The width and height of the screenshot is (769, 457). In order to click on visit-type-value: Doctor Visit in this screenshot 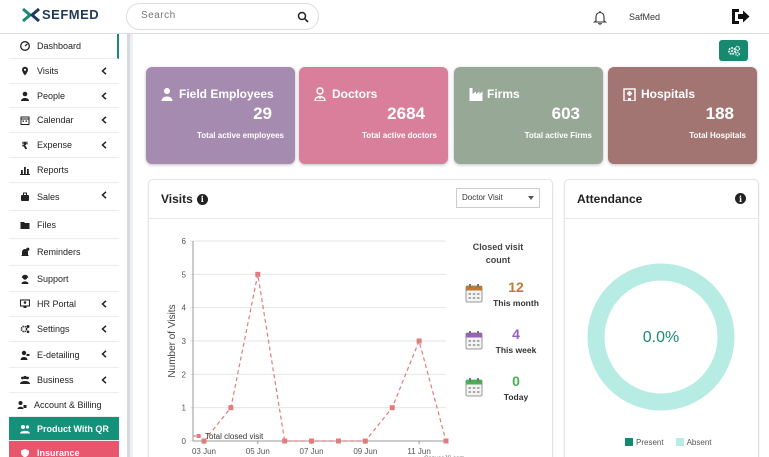, I will do `click(482, 197)`.